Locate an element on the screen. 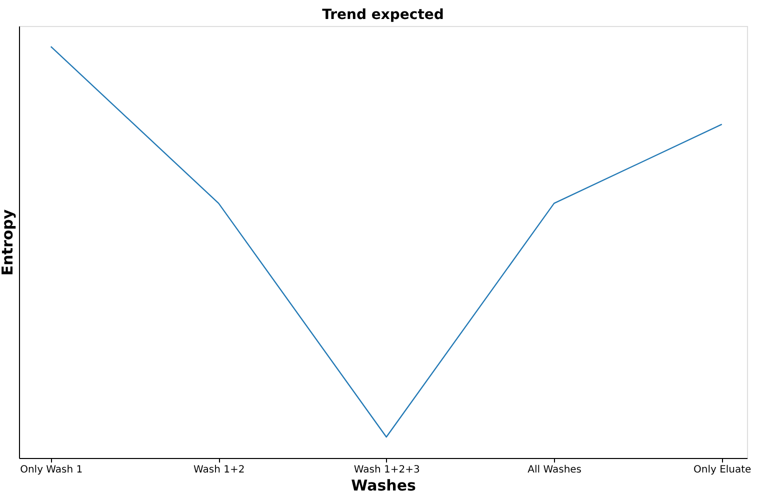 Image resolution: width=758 pixels, height=493 pixels. y-axis-title: Entropy is located at coordinates (8, 242).